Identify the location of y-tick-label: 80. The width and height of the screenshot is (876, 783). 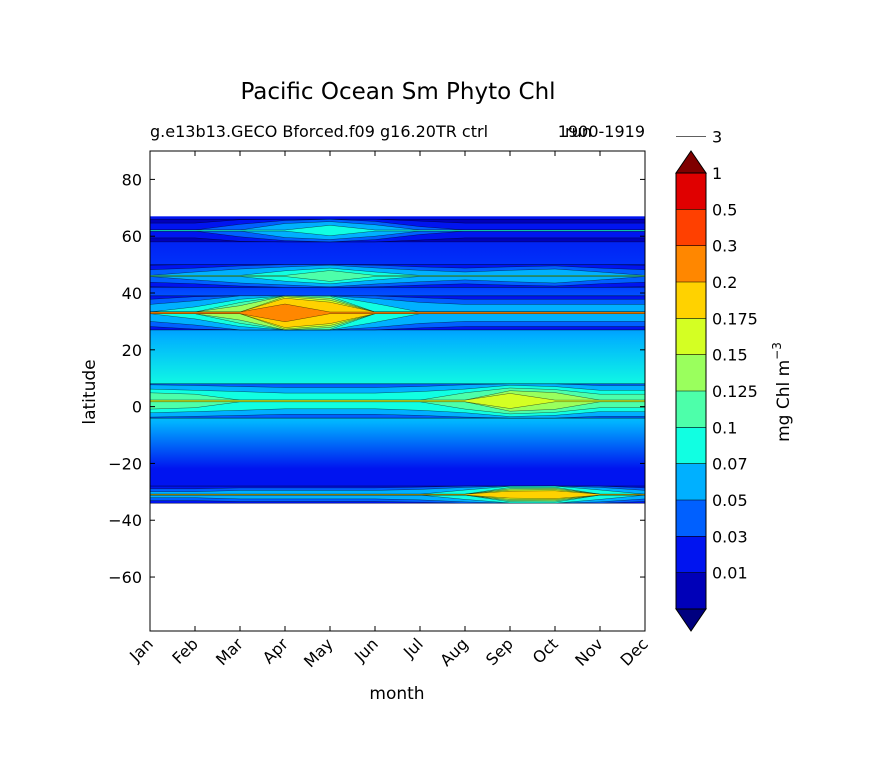
(132, 179).